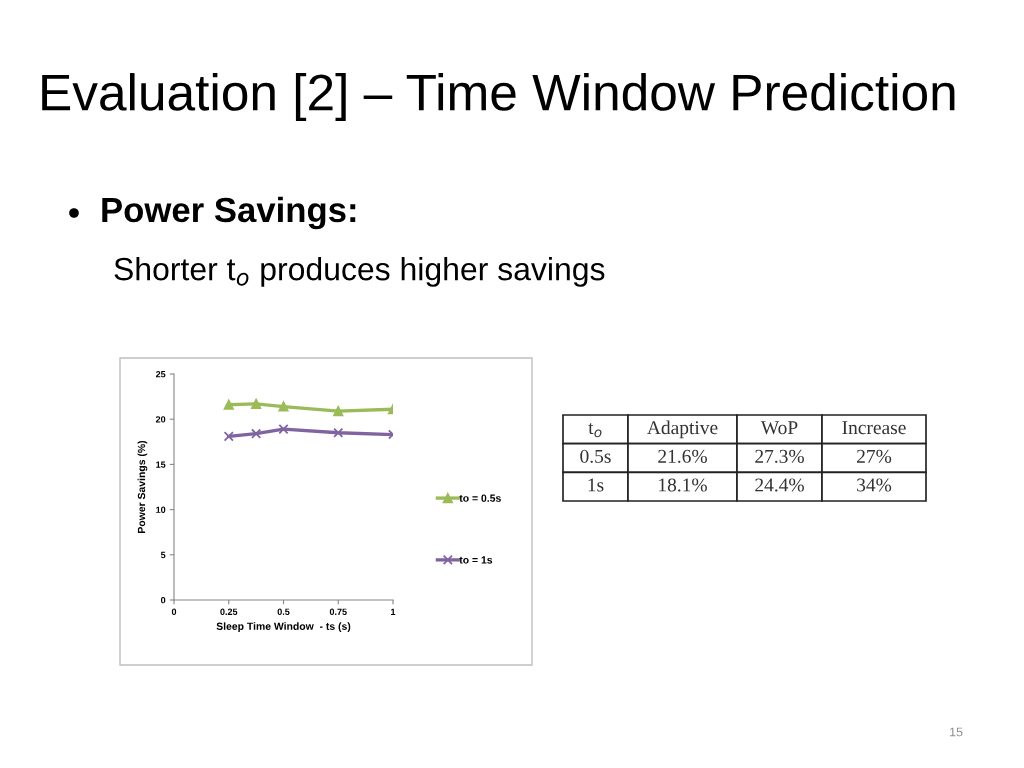  What do you see at coordinates (163, 600) in the screenshot?
I see `y-tick-label: 0` at bounding box center [163, 600].